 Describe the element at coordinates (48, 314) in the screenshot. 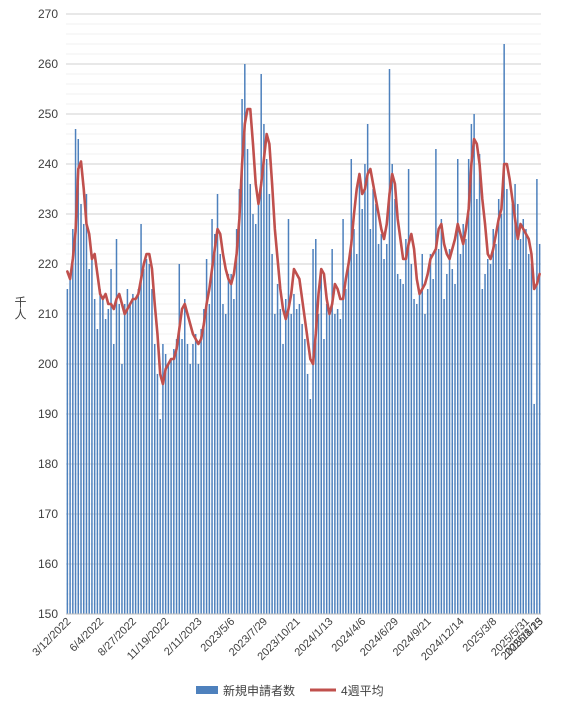

I see `y-axis: 150 160 170 180 190 200 210 220 230 240 250 260 270` at that location.